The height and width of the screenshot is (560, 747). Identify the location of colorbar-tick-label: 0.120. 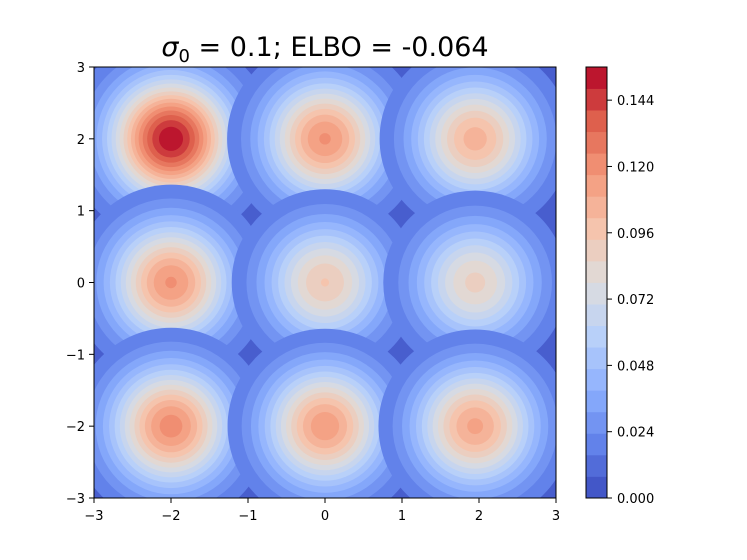
(635, 167).